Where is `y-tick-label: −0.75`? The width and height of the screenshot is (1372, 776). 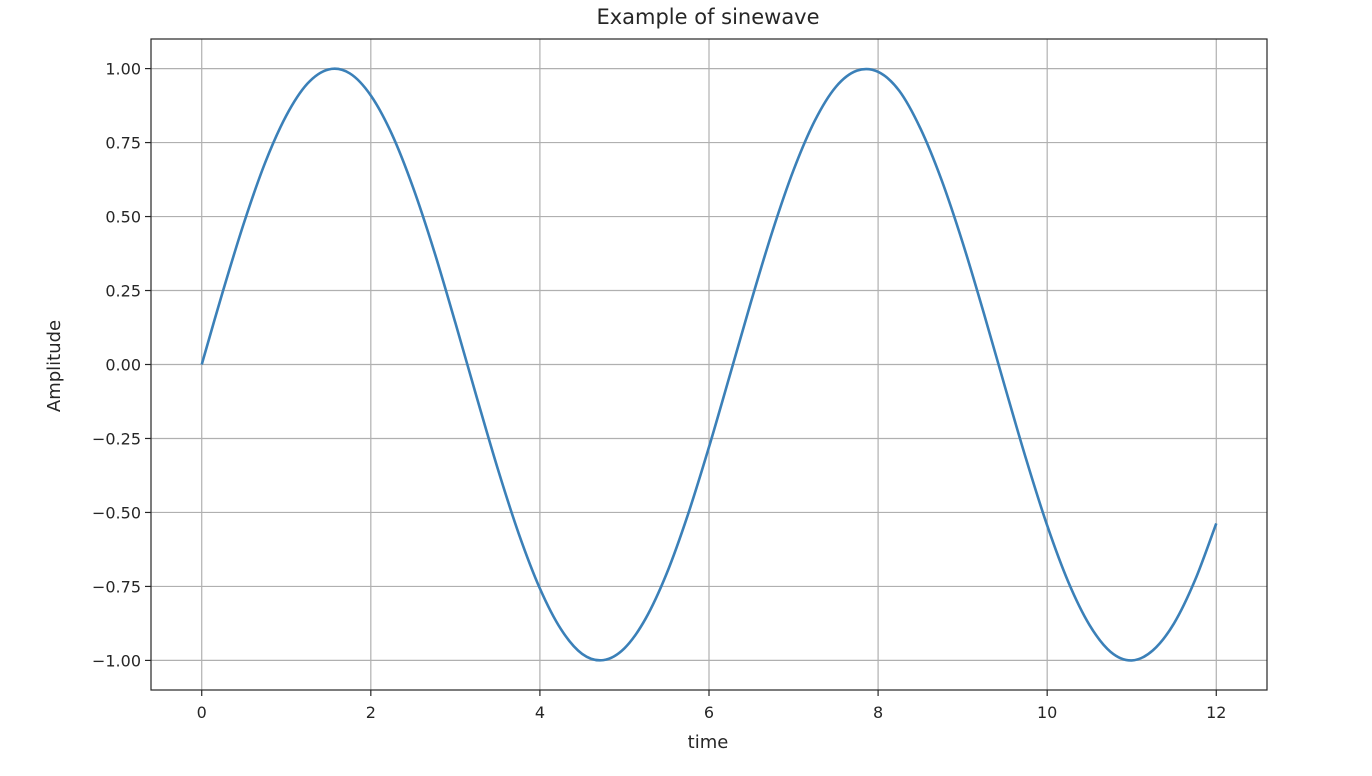
y-tick-label: −0.75 is located at coordinates (116, 586).